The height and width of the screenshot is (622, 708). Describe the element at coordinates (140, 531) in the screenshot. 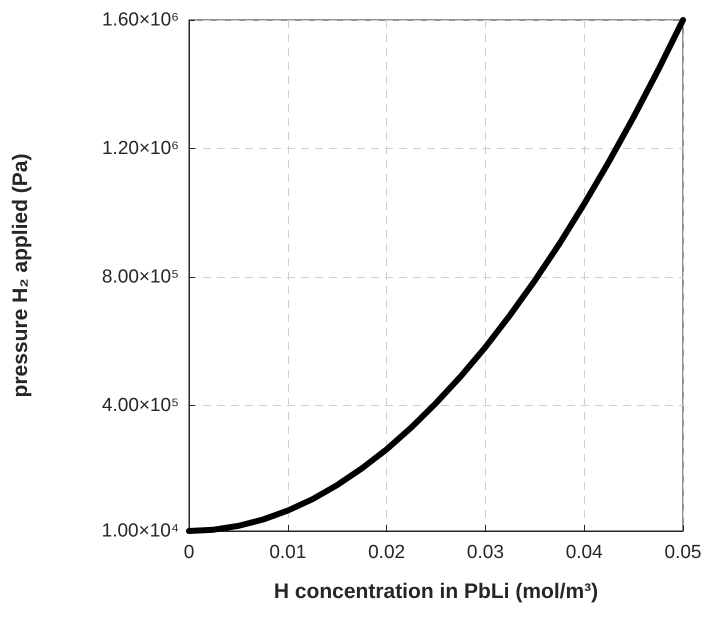

I see `y-tick-label: 1.00×10⁴` at that location.